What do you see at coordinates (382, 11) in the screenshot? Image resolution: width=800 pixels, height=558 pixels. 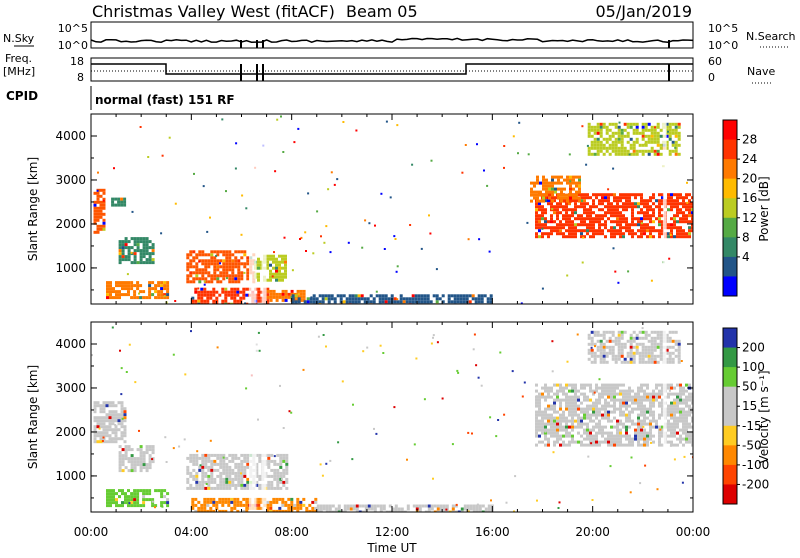 I see `beam-label: Beam 05` at bounding box center [382, 11].